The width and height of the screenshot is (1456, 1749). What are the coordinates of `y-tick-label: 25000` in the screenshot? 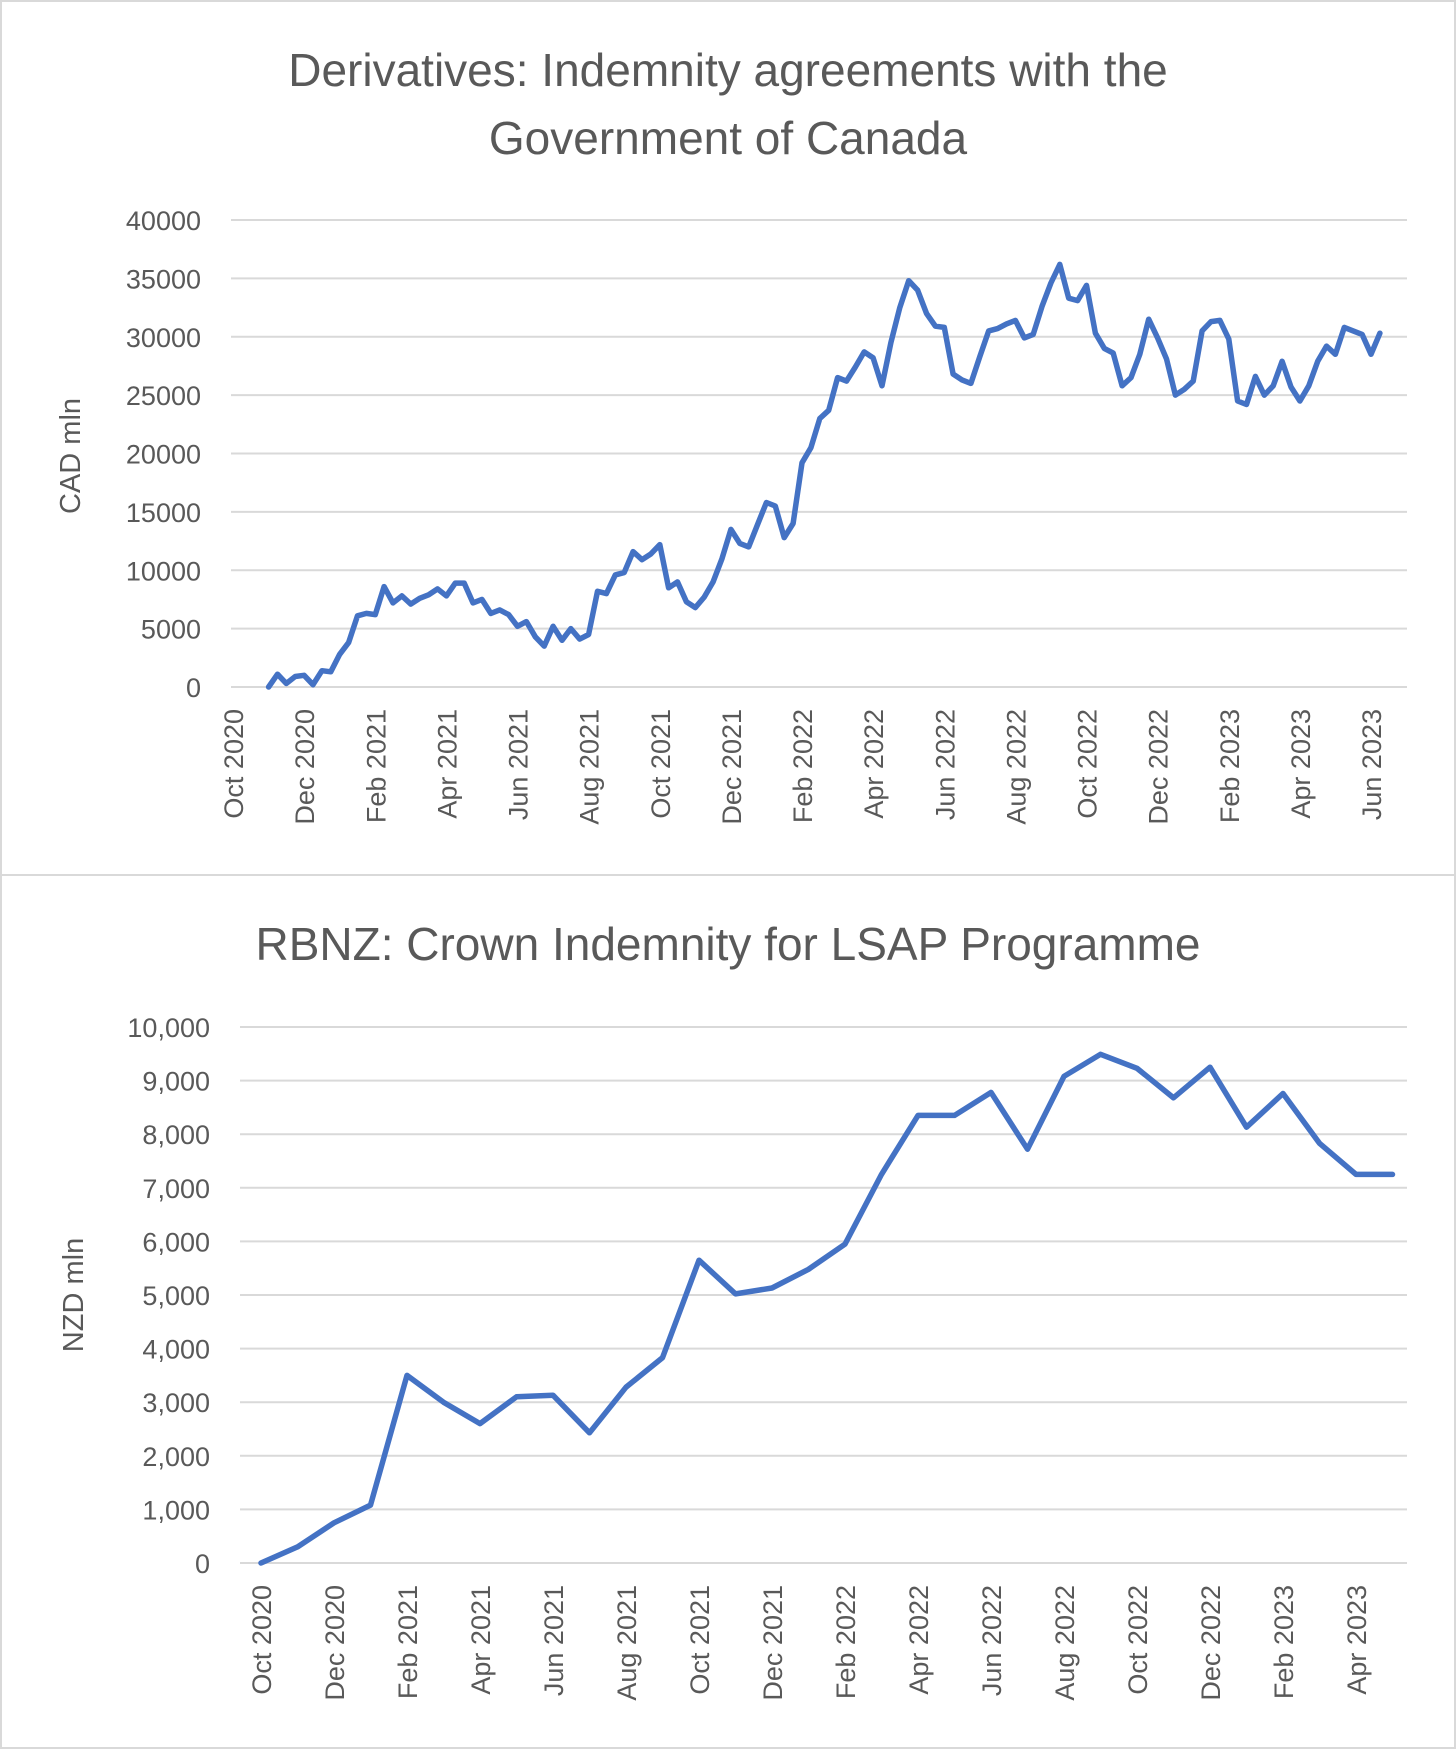 It's located at (163, 396).